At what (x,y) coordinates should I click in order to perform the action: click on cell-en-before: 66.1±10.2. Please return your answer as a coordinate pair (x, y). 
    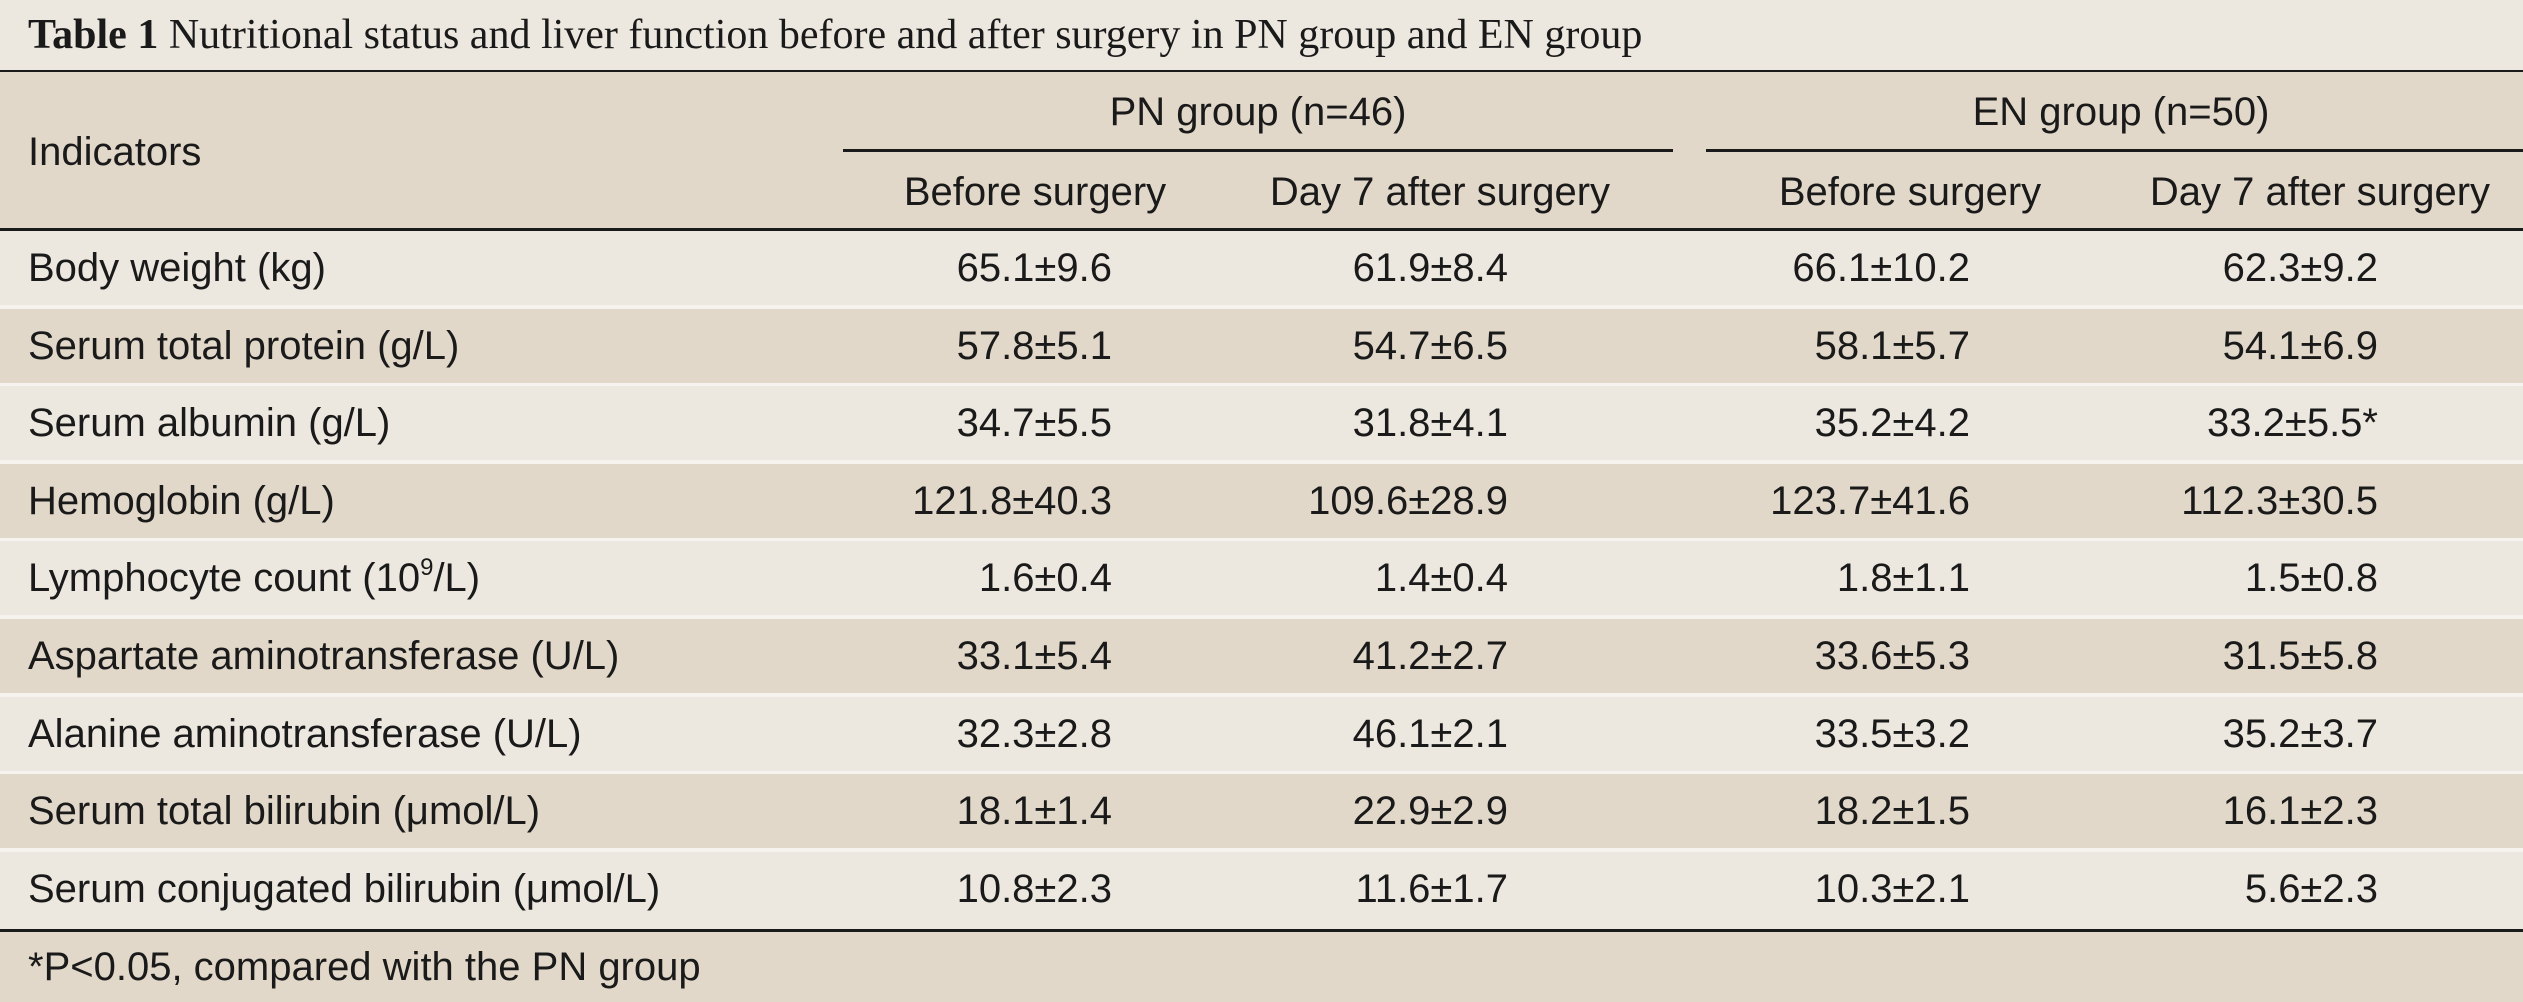
    Looking at the image, I should click on (1881, 268).